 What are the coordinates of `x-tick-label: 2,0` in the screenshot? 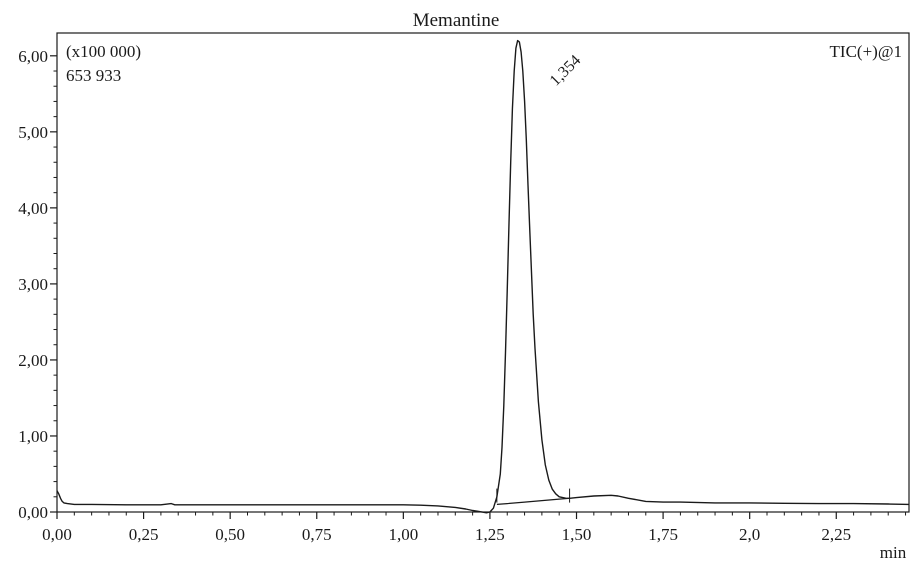 It's located at (749, 534).